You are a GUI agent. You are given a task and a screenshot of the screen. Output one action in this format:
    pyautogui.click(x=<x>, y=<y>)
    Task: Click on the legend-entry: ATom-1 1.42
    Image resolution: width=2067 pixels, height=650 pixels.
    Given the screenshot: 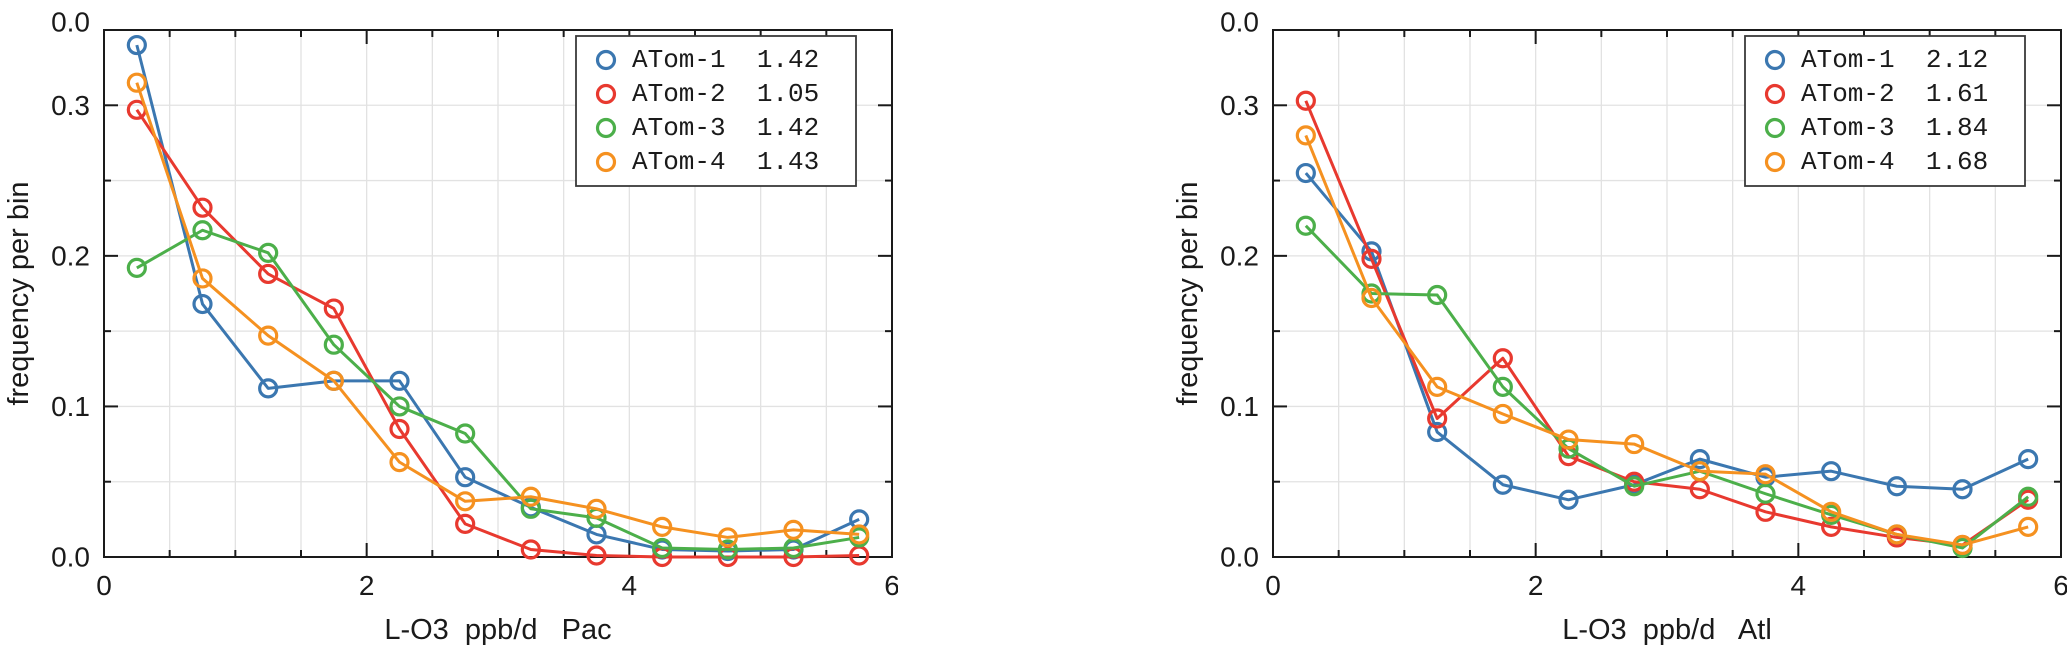 What is the action you would take?
    pyautogui.click(x=725, y=60)
    